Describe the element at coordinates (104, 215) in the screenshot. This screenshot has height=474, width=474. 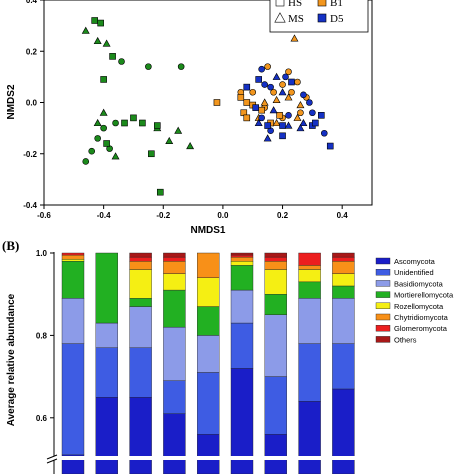
I see `scatter-x-tick-label: -0.4` at that location.